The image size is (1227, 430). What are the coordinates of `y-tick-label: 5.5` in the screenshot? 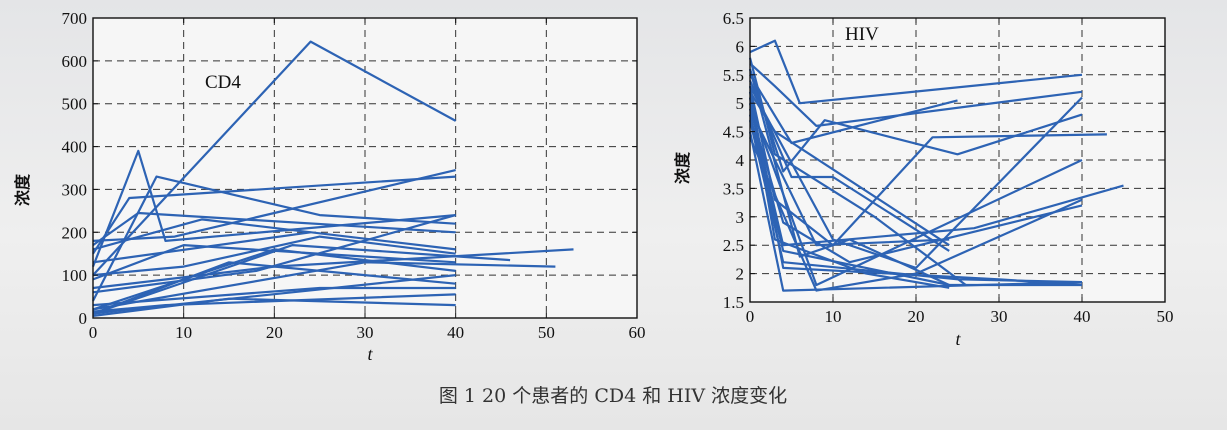 It's located at (733, 75).